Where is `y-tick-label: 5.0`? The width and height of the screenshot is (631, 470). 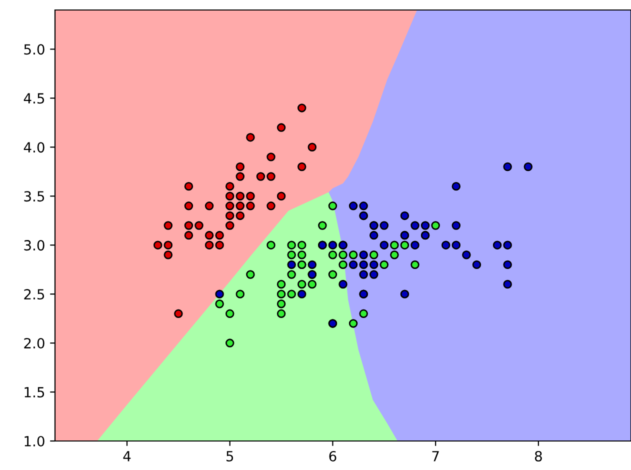
y-tick-label: 5.0 is located at coordinates (34, 49).